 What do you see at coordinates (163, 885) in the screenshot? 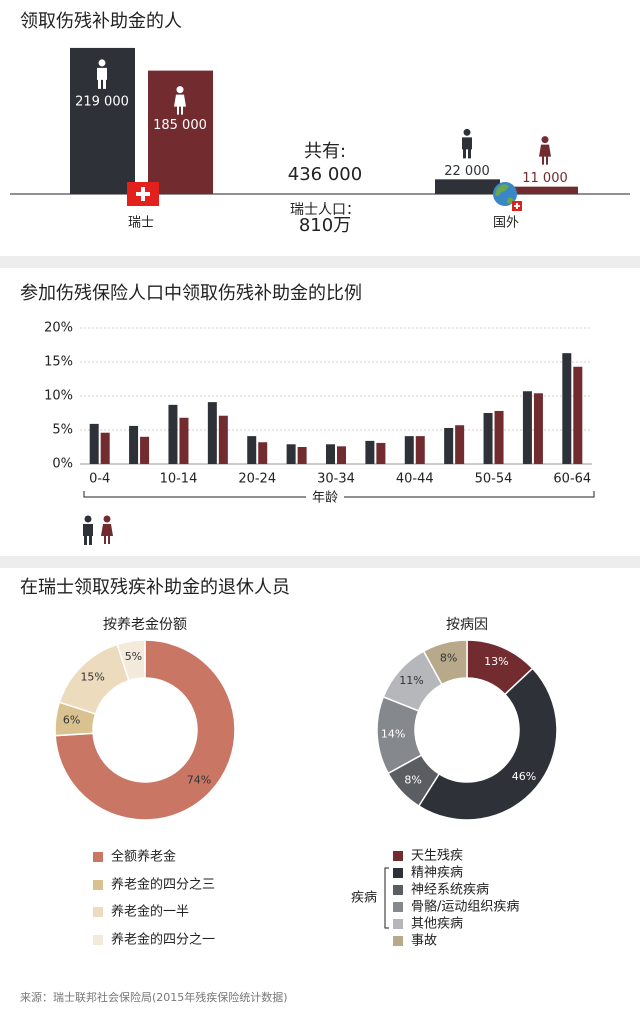
I see `legend-label: 养老金的四分之三` at bounding box center [163, 885].